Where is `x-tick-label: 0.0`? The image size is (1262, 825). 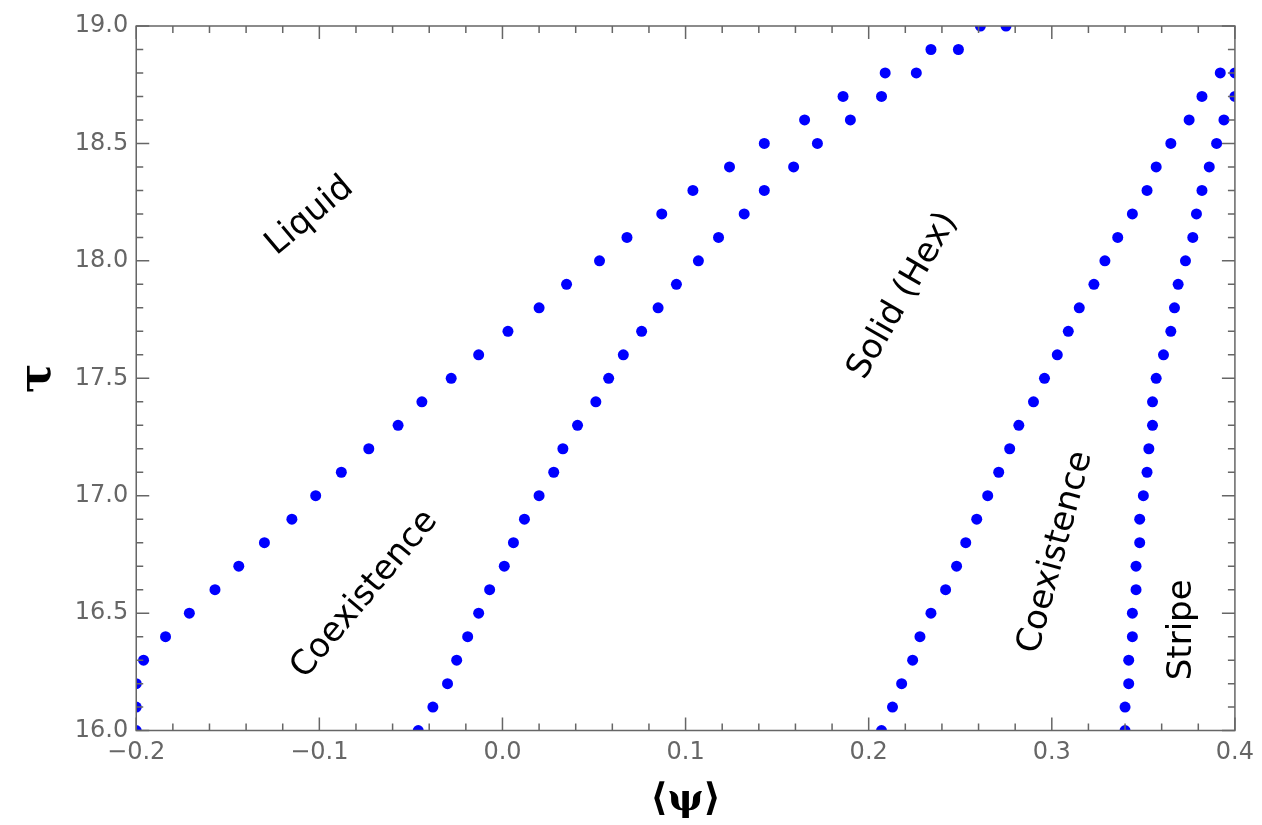 x-tick-label: 0.0 is located at coordinates (502, 751).